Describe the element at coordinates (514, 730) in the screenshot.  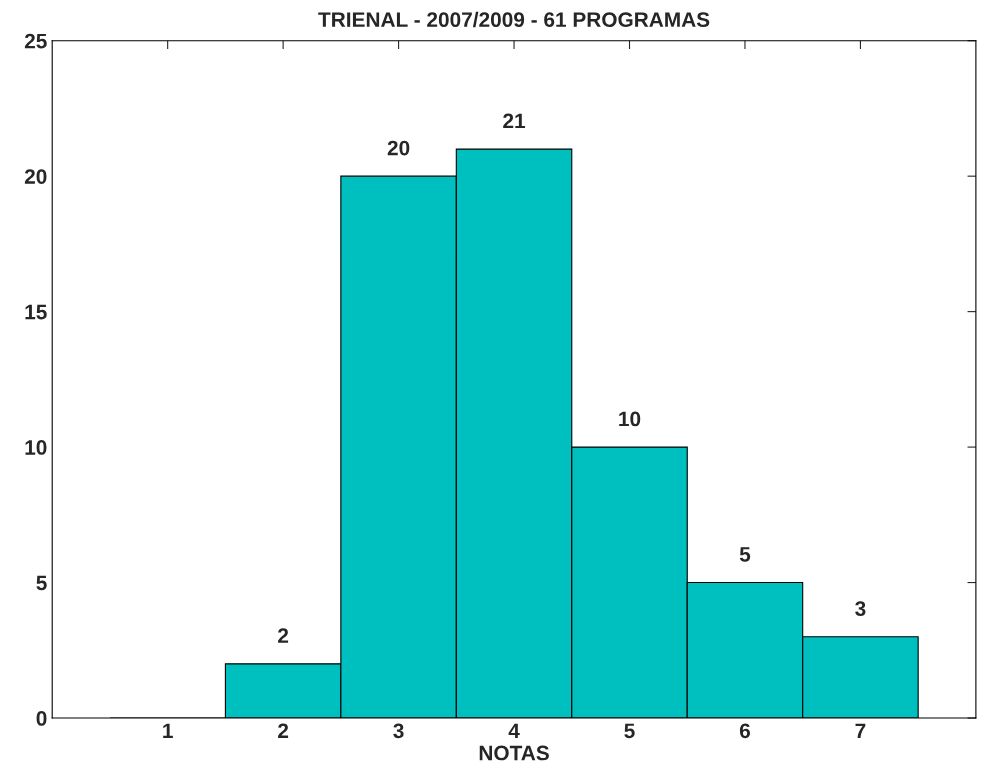
I see `x-tick-label: 4` at that location.